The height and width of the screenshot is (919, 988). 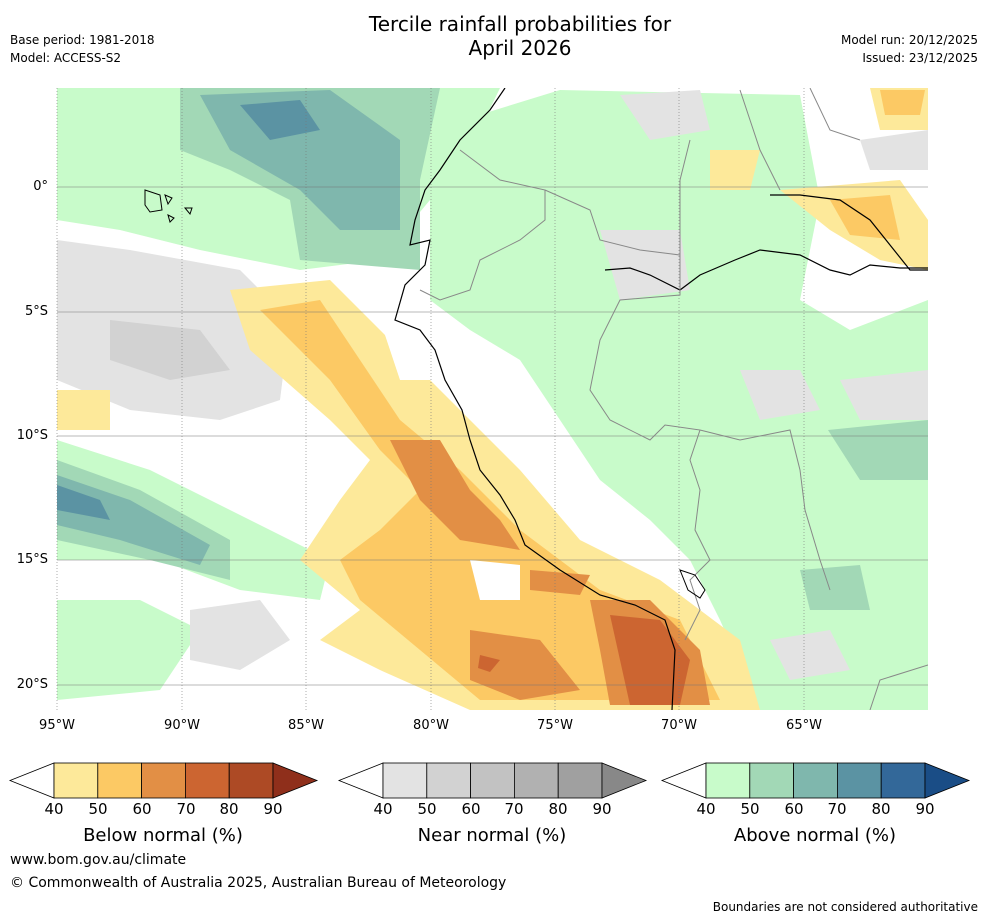 I want to click on lat-label: 10°S, so click(x=32, y=435).